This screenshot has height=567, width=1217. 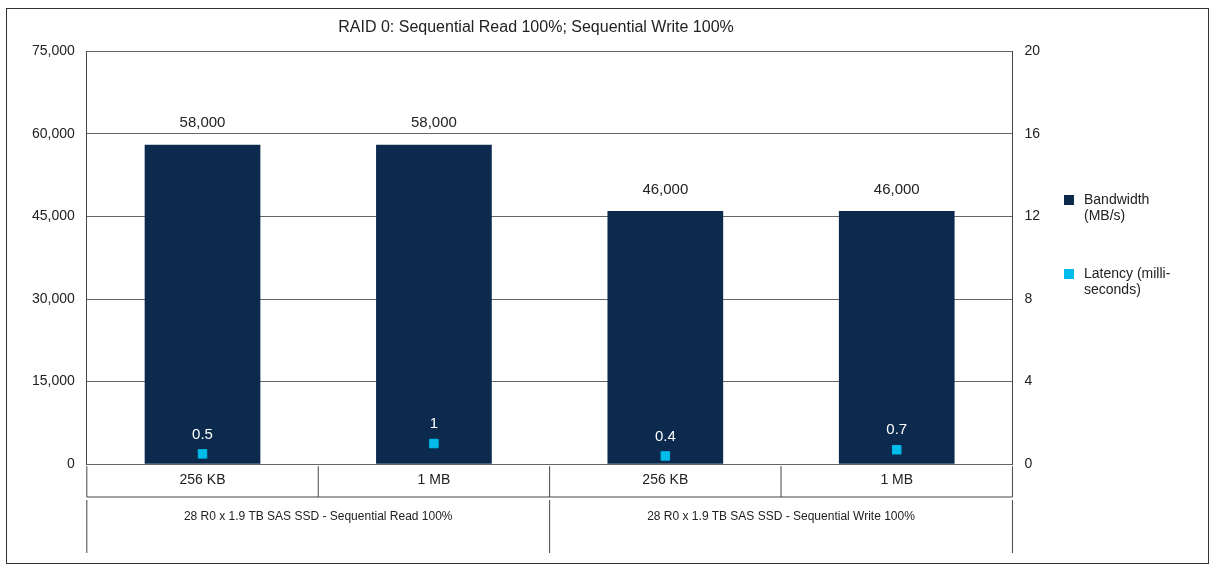 I want to click on y-tick-label: 60,000, so click(x=53, y=132).